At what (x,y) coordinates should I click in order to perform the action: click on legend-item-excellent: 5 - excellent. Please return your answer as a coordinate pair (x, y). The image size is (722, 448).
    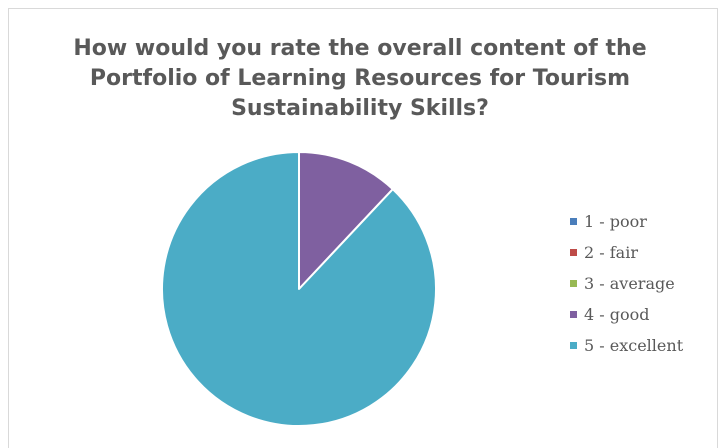
    Looking at the image, I should click on (645, 345).